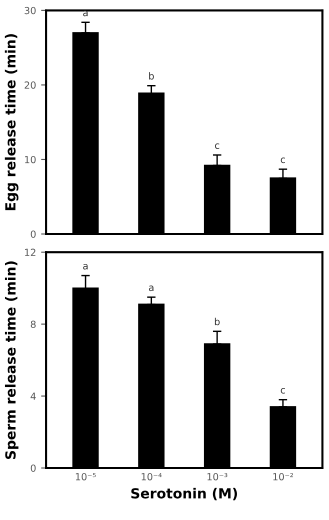 The width and height of the screenshot is (329, 520). What do you see at coordinates (30, 85) in the screenshot?
I see `y-tick-label: 20` at bounding box center [30, 85].